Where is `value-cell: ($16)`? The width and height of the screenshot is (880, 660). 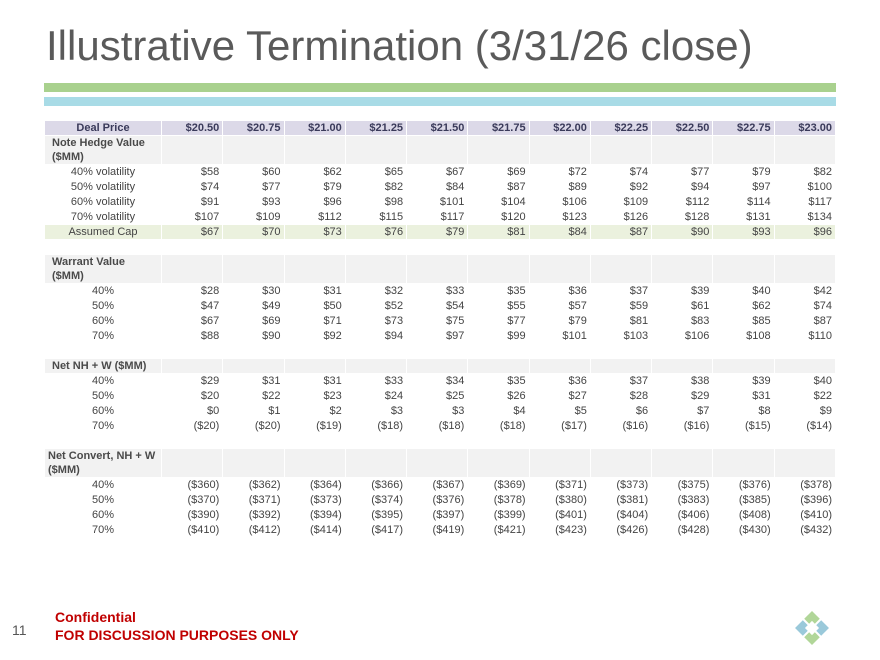 value-cell: ($16) is located at coordinates (696, 426).